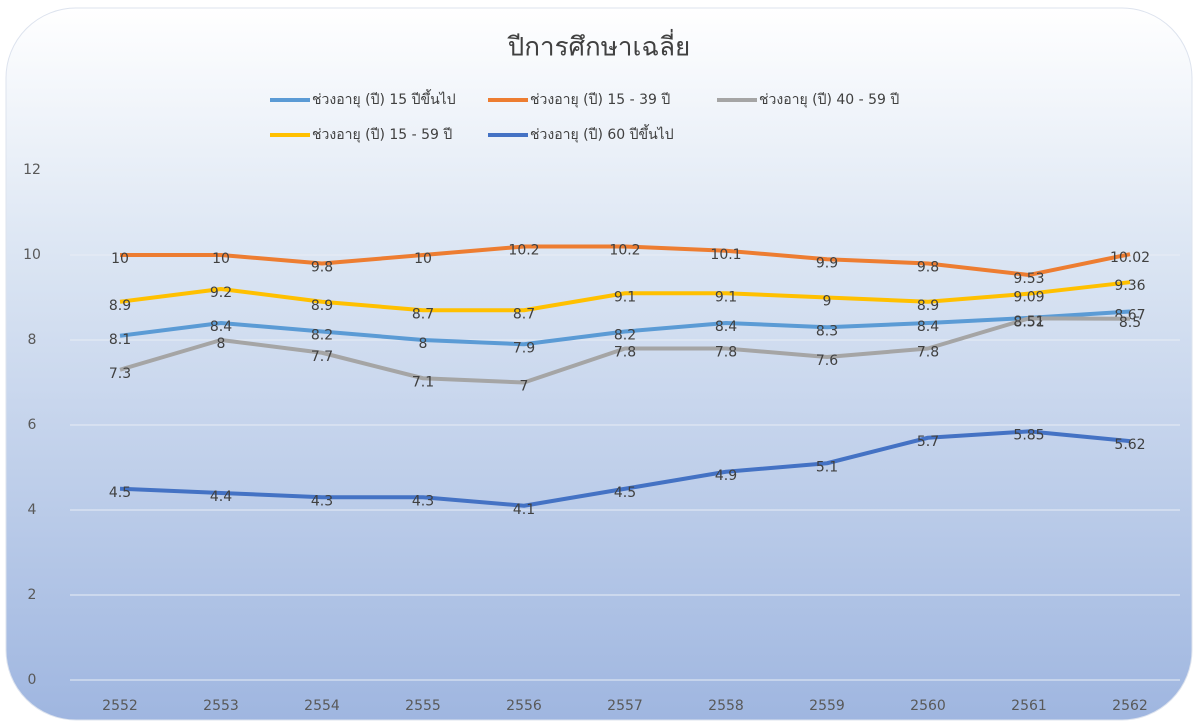 The image size is (1198, 728). I want to click on data-label: 4.9, so click(726, 476).